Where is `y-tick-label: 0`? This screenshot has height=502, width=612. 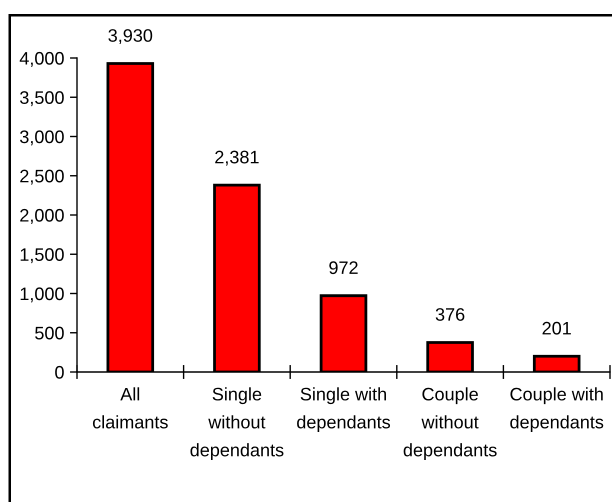
y-tick-label: 0 is located at coordinates (59, 372).